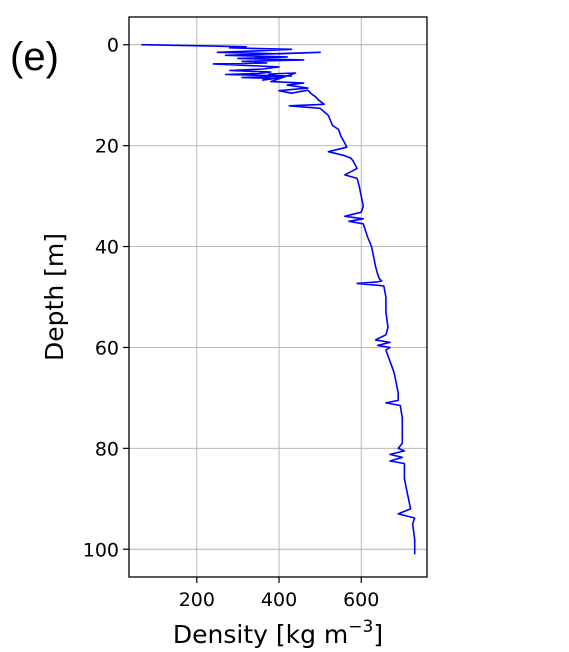  Describe the element at coordinates (107, 449) in the screenshot. I see `y-tick-label: 80` at that location.